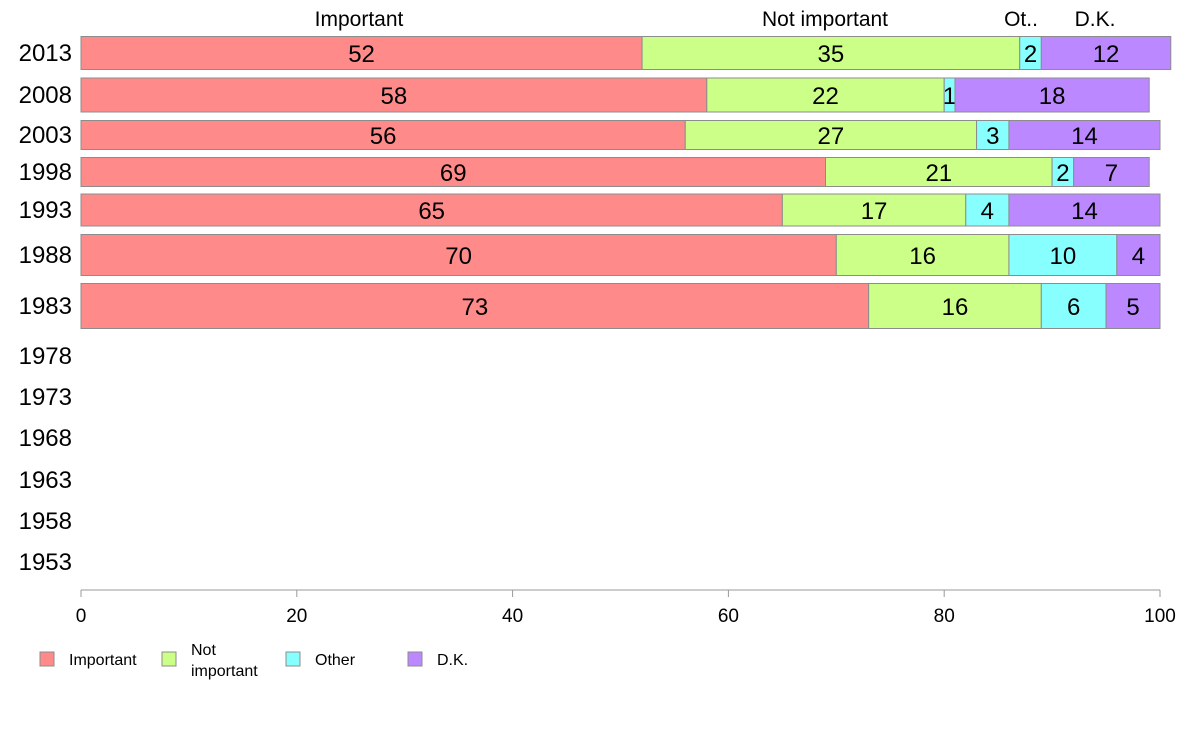  Describe the element at coordinates (45, 172) in the screenshot. I see `year-label: 1998` at that location.